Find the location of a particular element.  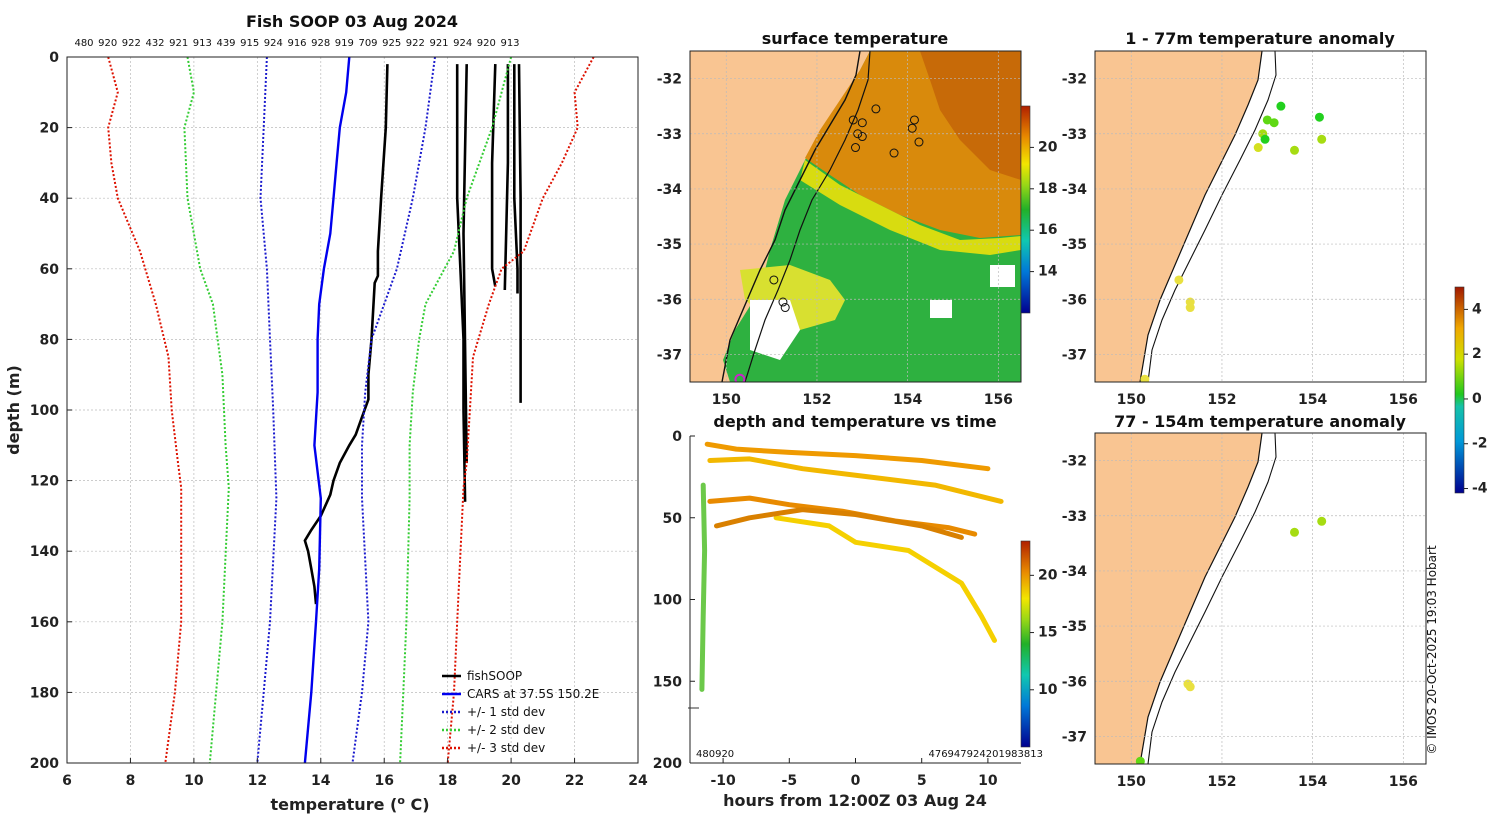

depthtime-xtick-label: -5 is located at coordinates (790, 781).